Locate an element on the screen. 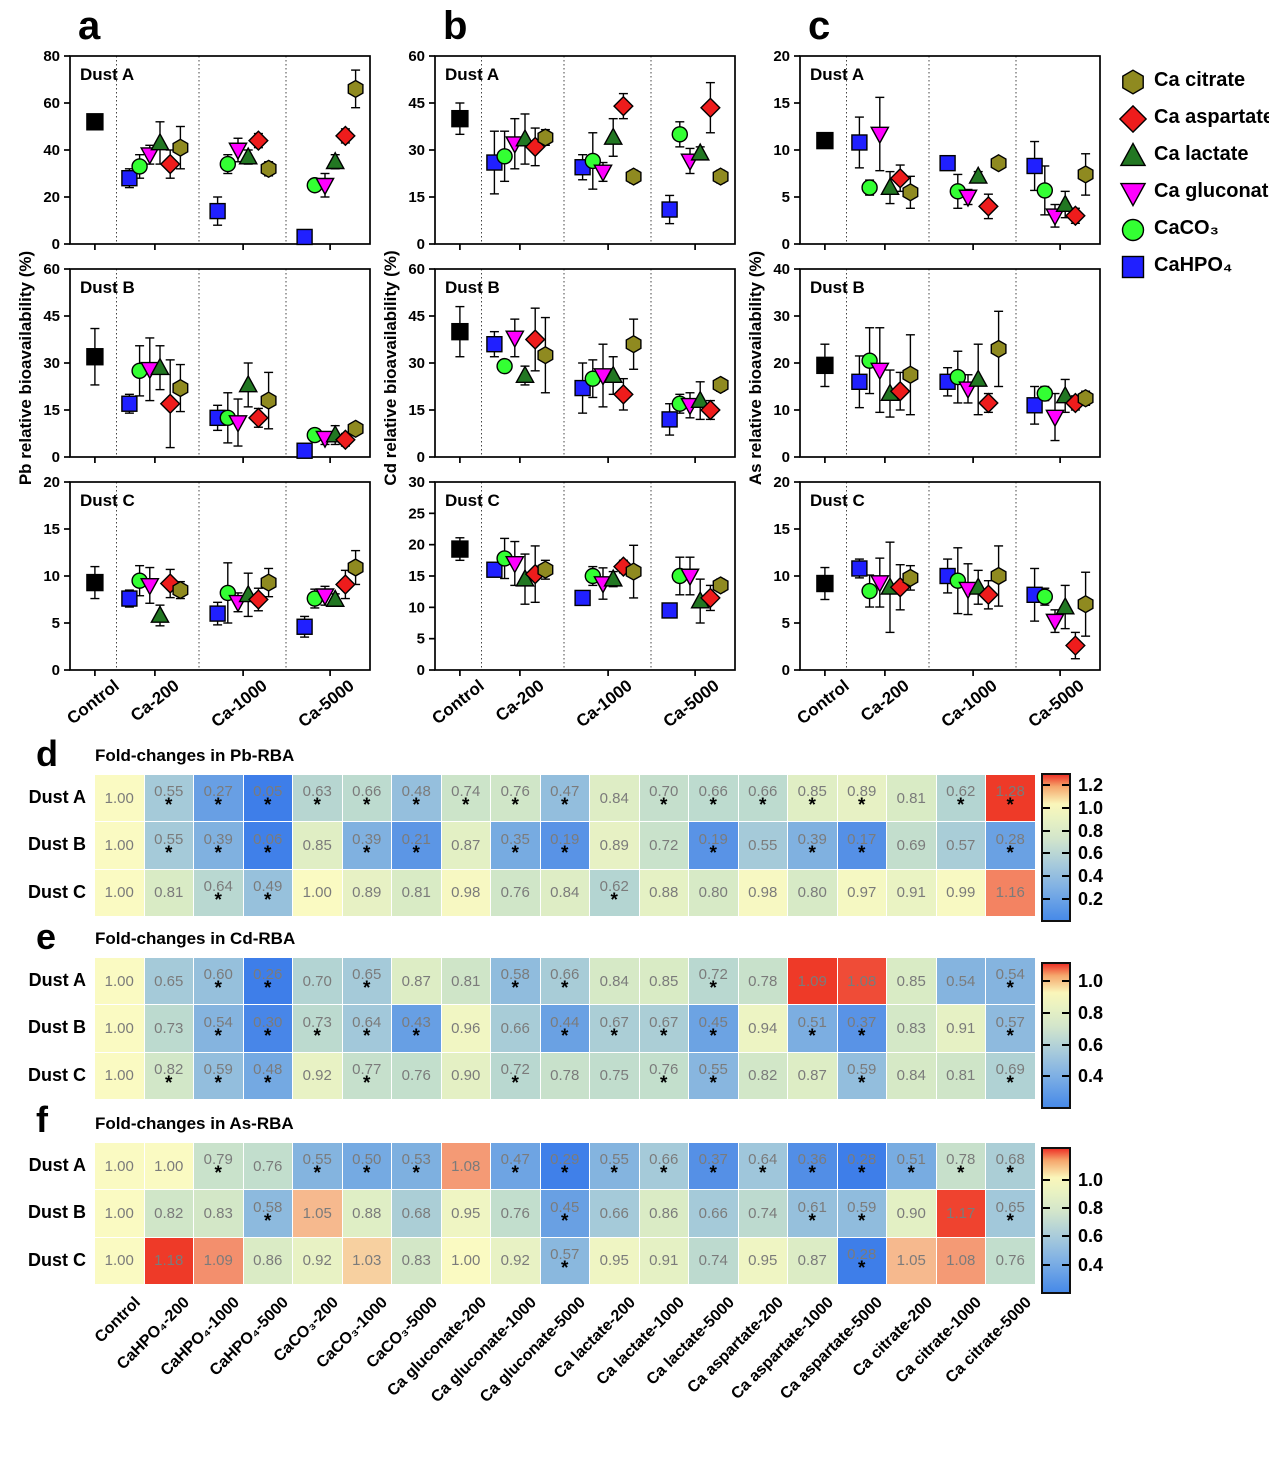 Image resolution: width=1269 pixels, height=1467 pixels. heatmap-cell: 0.66 * is located at coordinates (564, 981).